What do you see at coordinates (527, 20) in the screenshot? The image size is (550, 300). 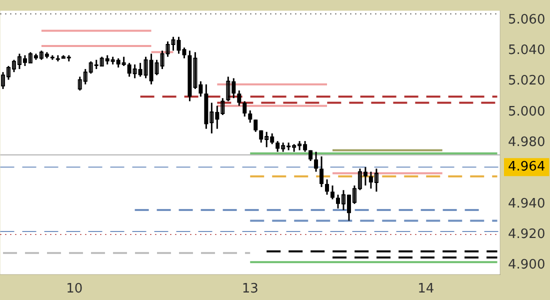 I see `y-tick-label: 5.060` at bounding box center [527, 20].